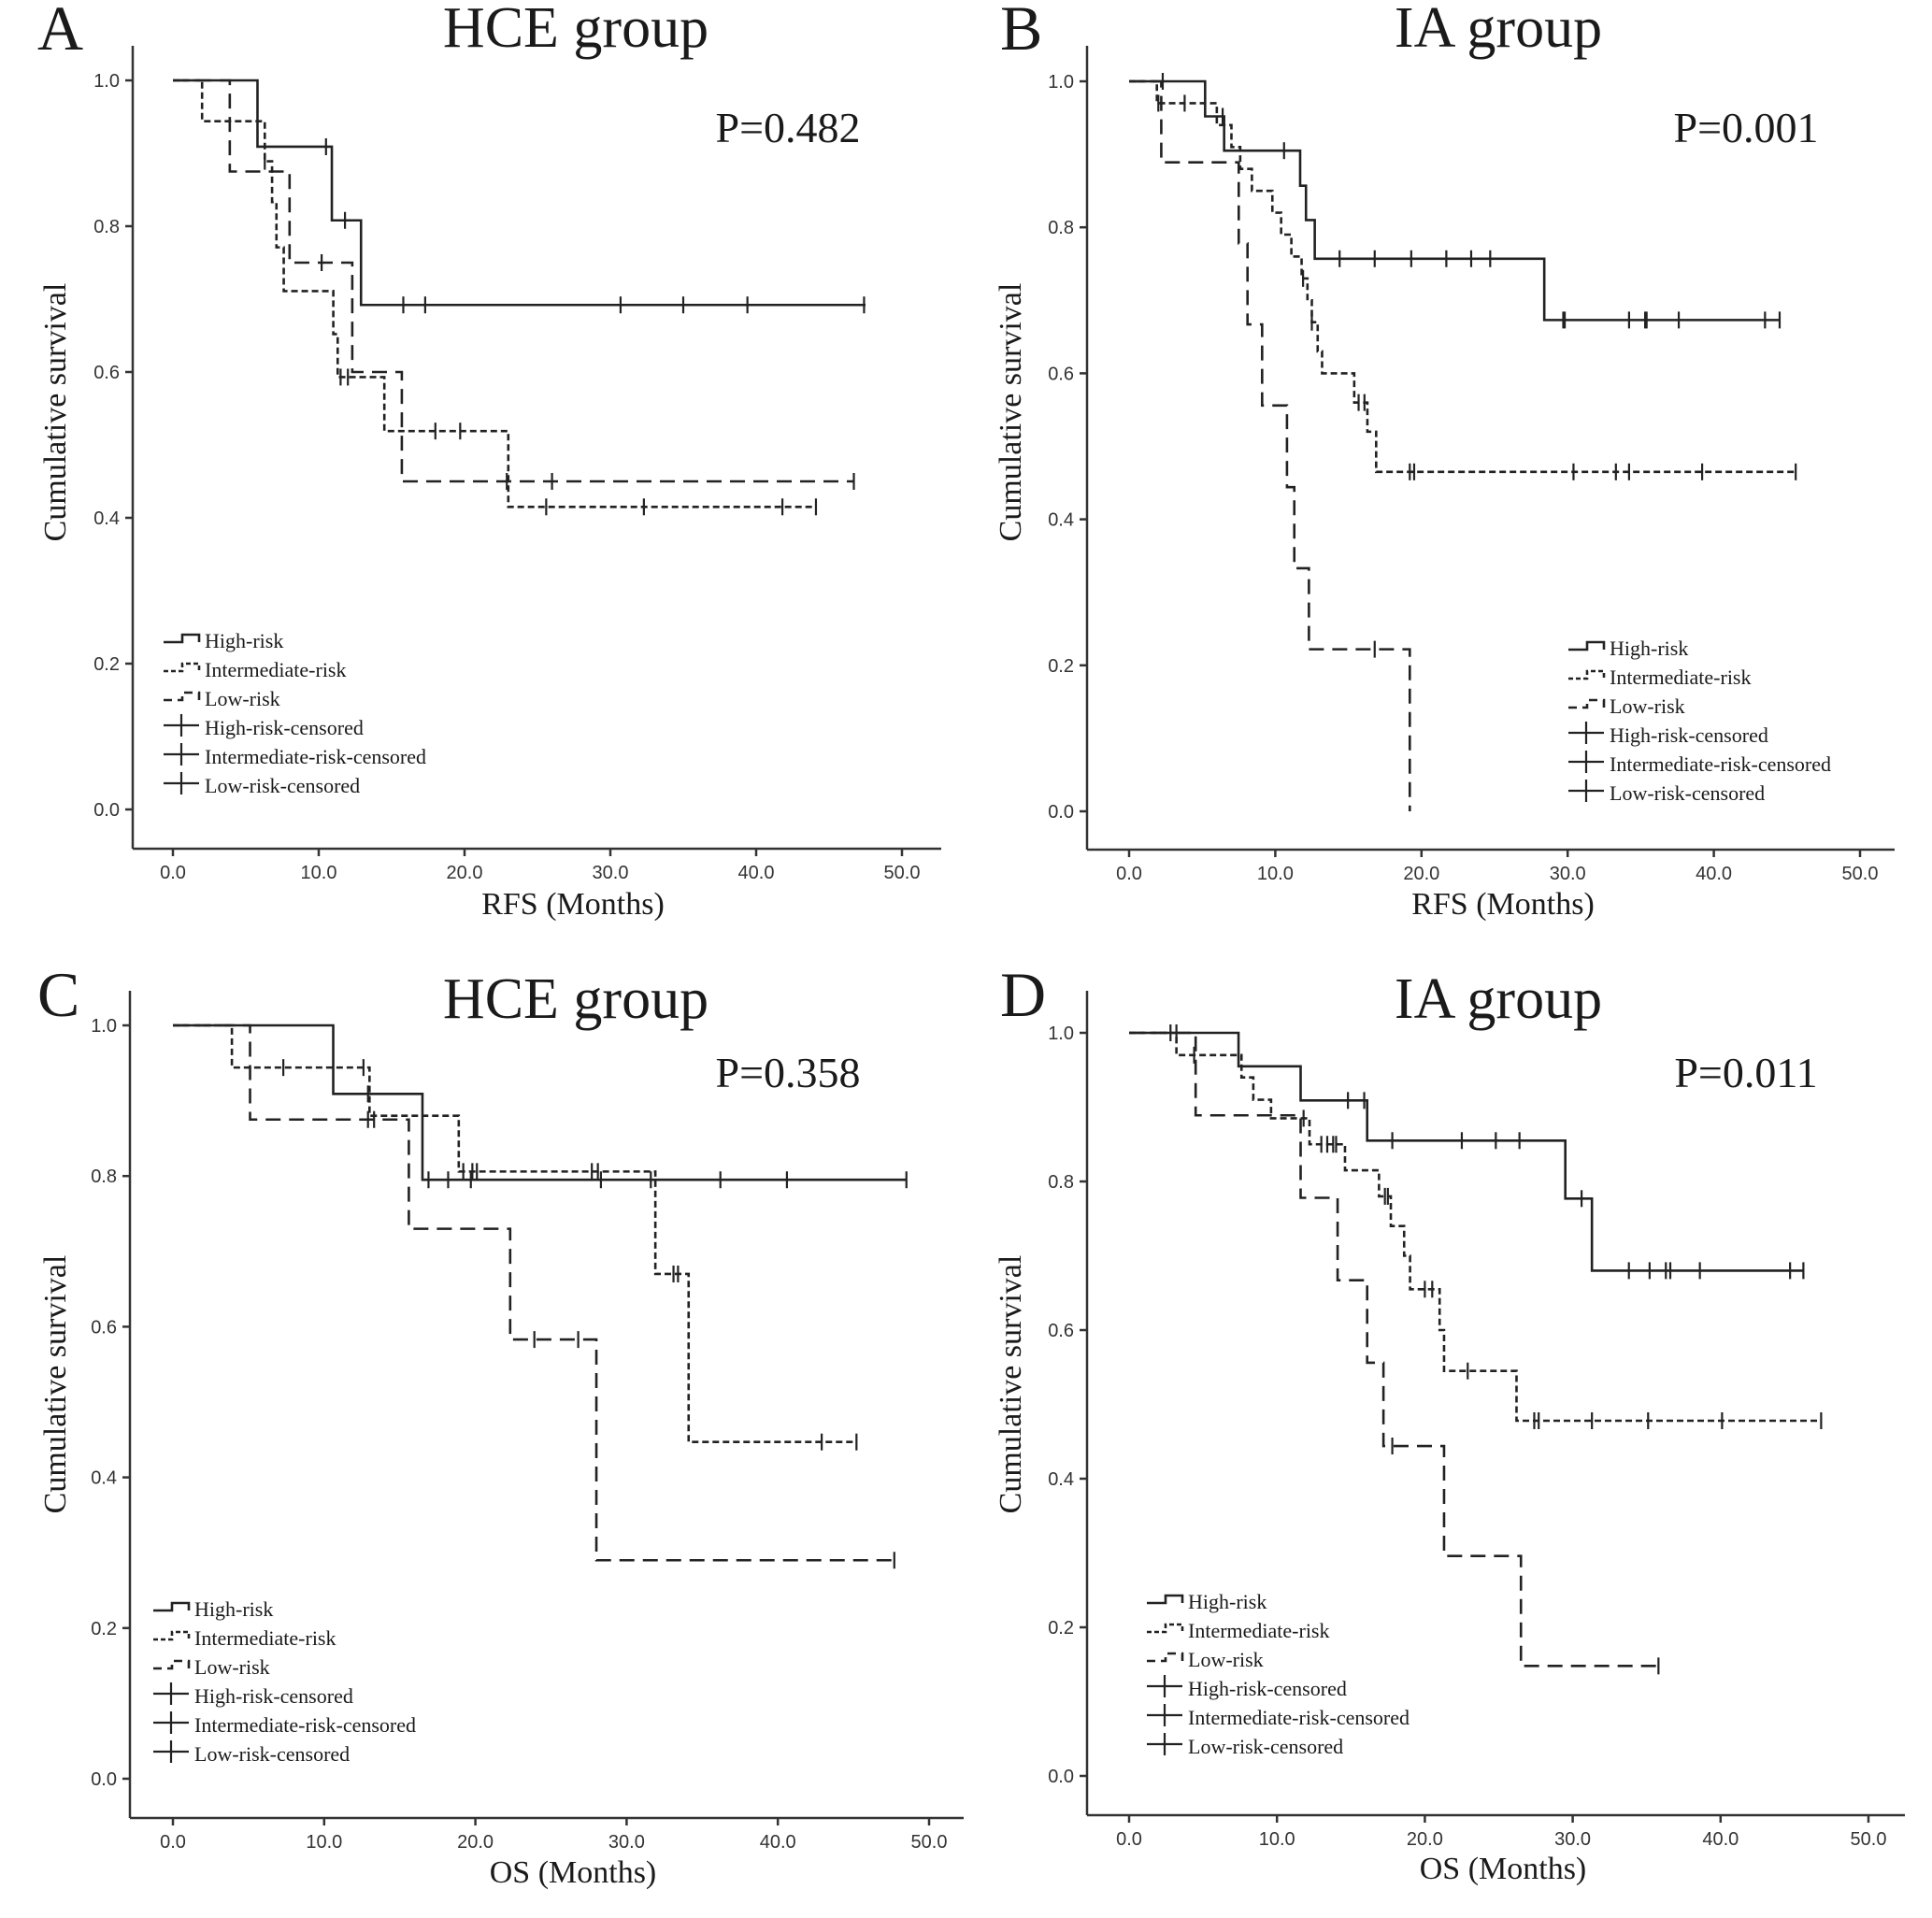 The width and height of the screenshot is (1932, 1918). I want to click on chart-title: HCE group, so click(575, 999).